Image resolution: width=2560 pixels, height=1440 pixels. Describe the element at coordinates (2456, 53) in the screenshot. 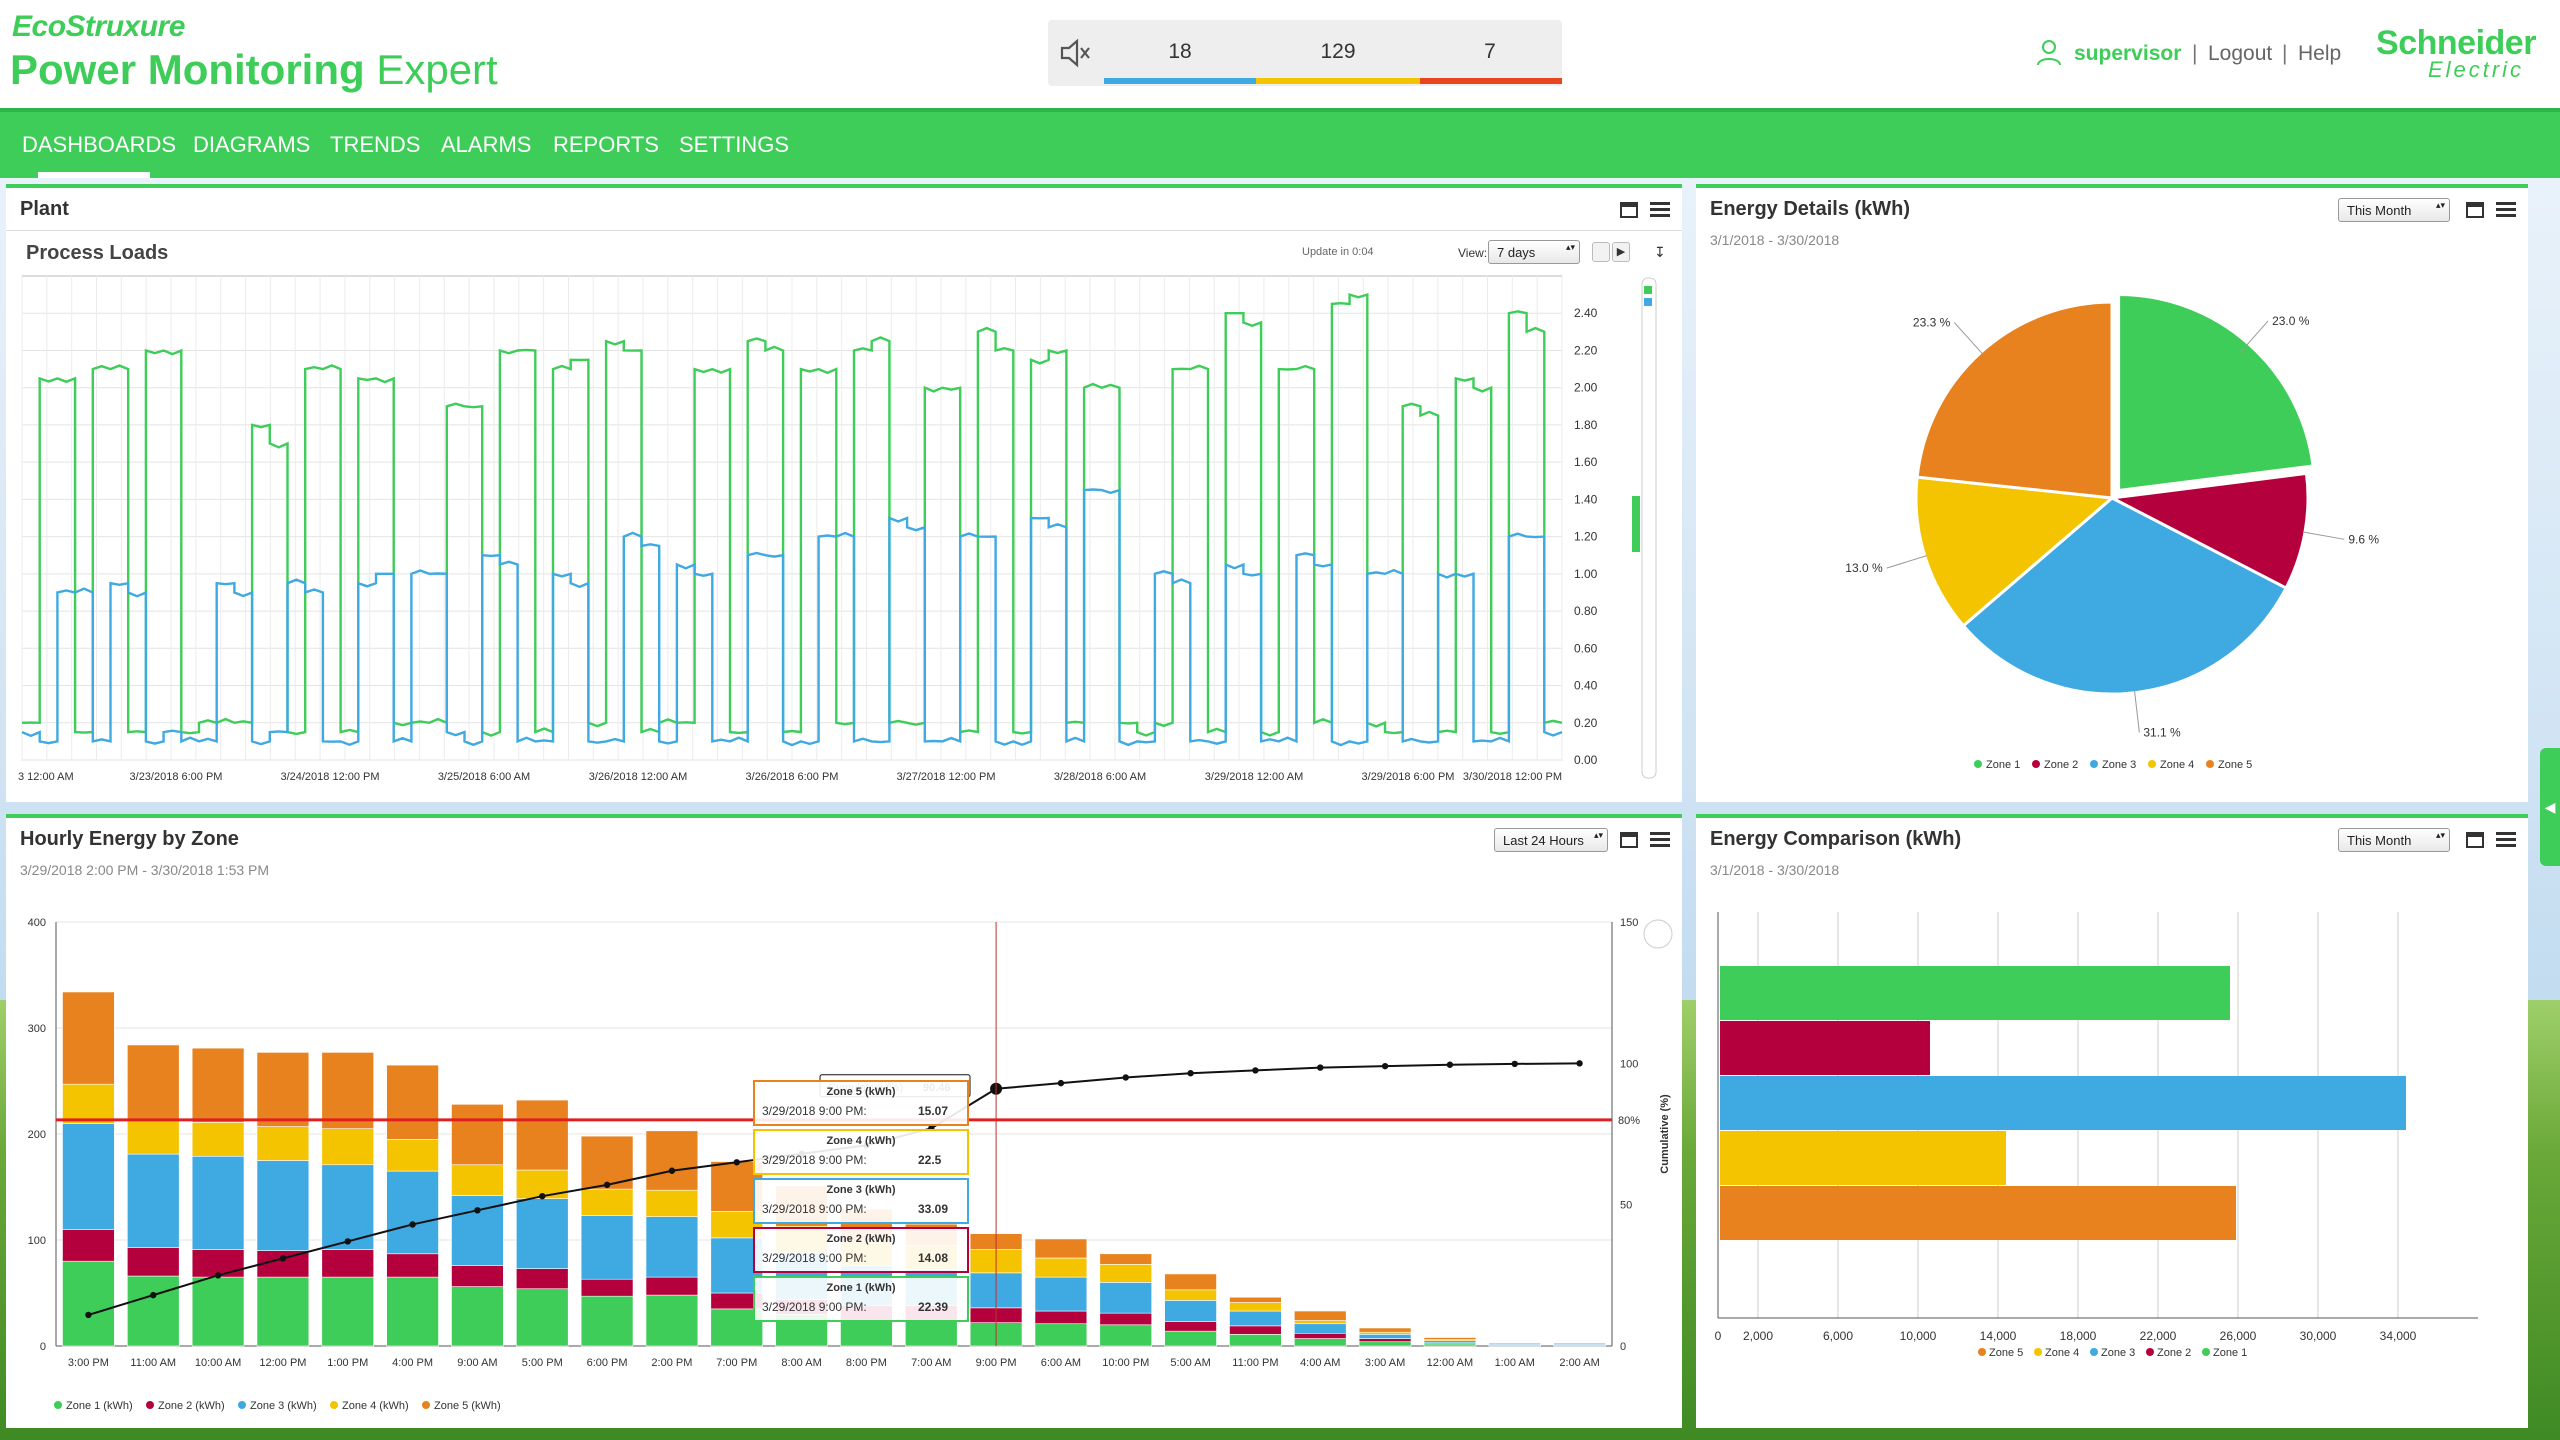

I see `schneider-logo: Schneider Electric` at that location.